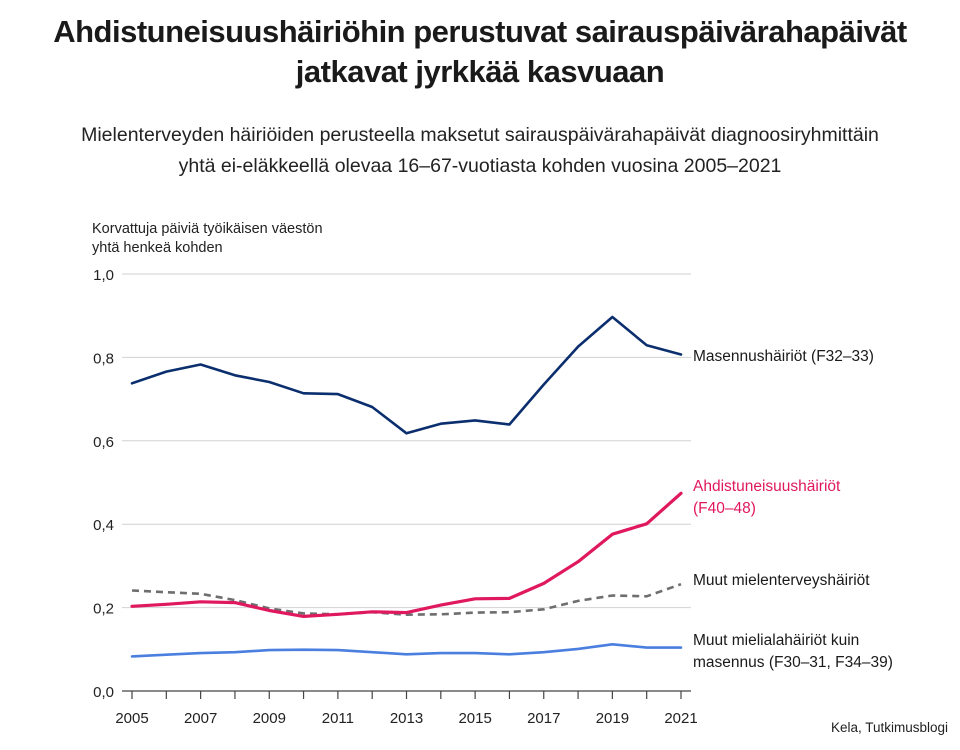  I want to click on series-label: Masennushäiriöt (F32–33), so click(783, 356).